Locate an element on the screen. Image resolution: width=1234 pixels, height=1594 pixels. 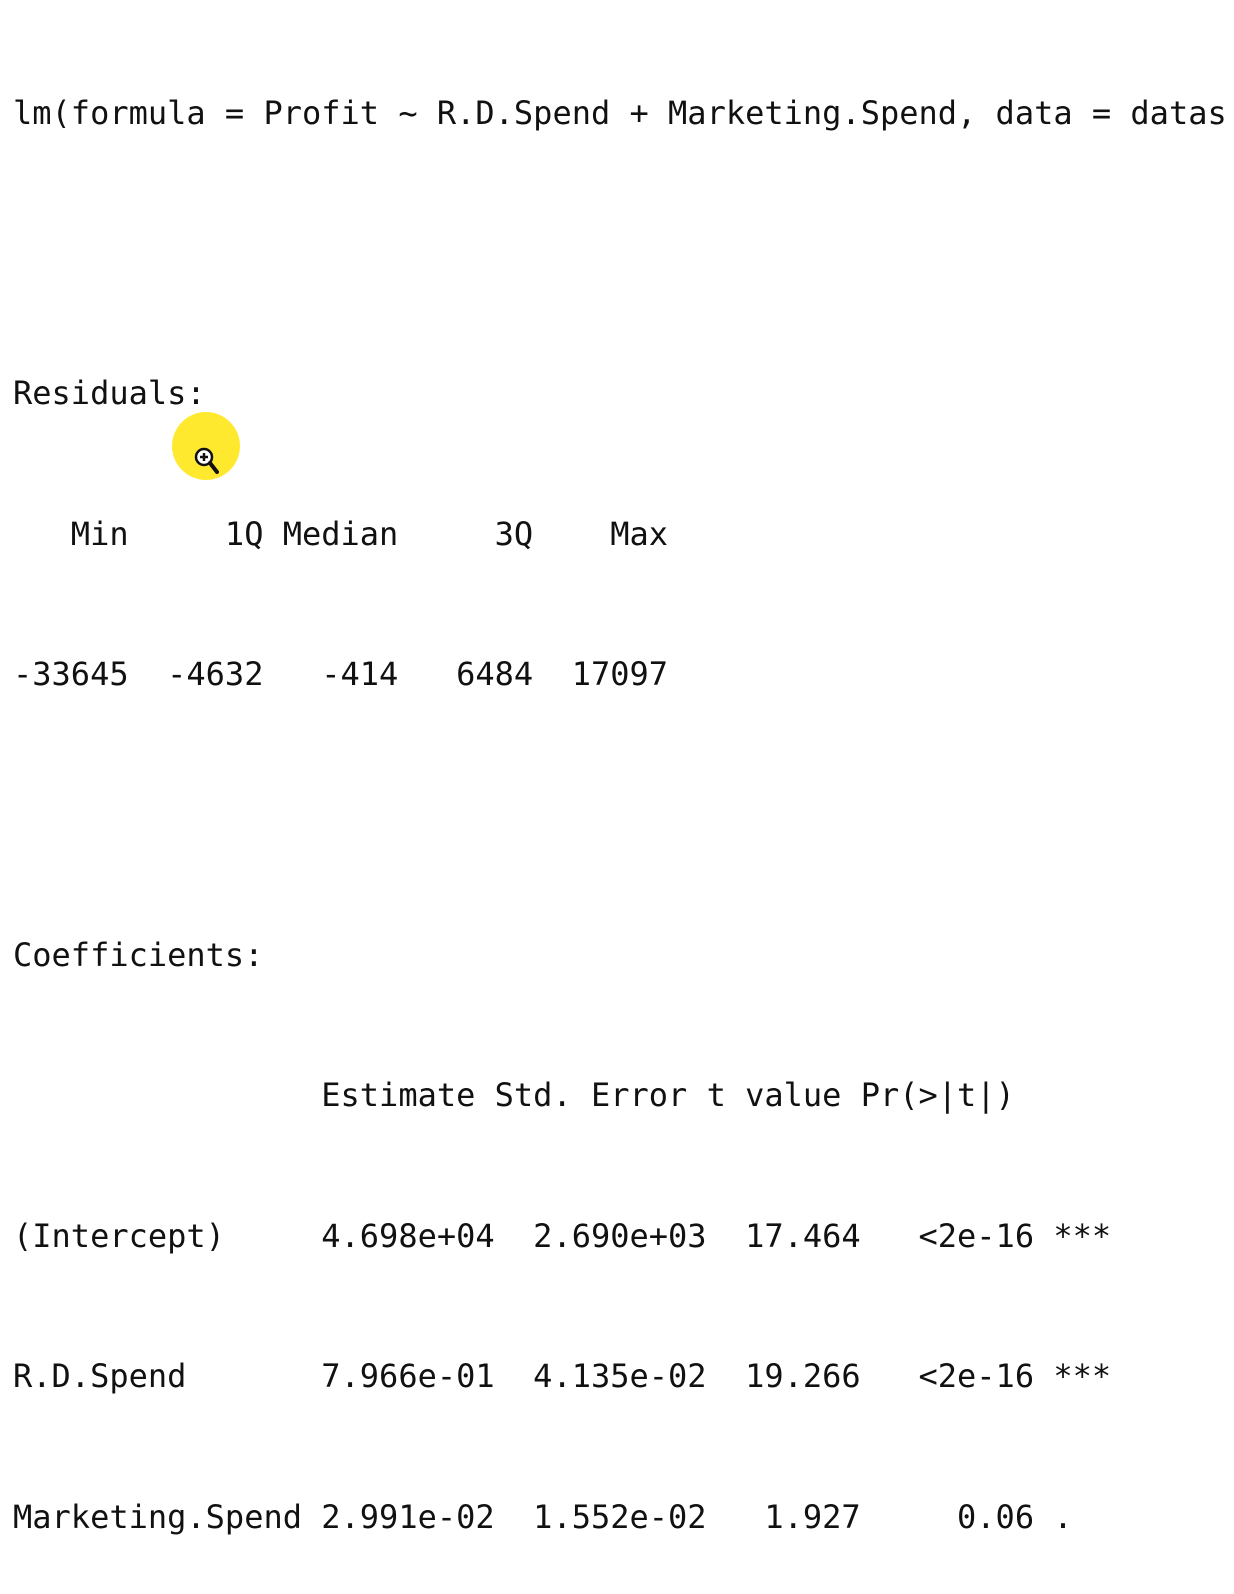
coefficients-title: Coefficients: is located at coordinates (138, 954).